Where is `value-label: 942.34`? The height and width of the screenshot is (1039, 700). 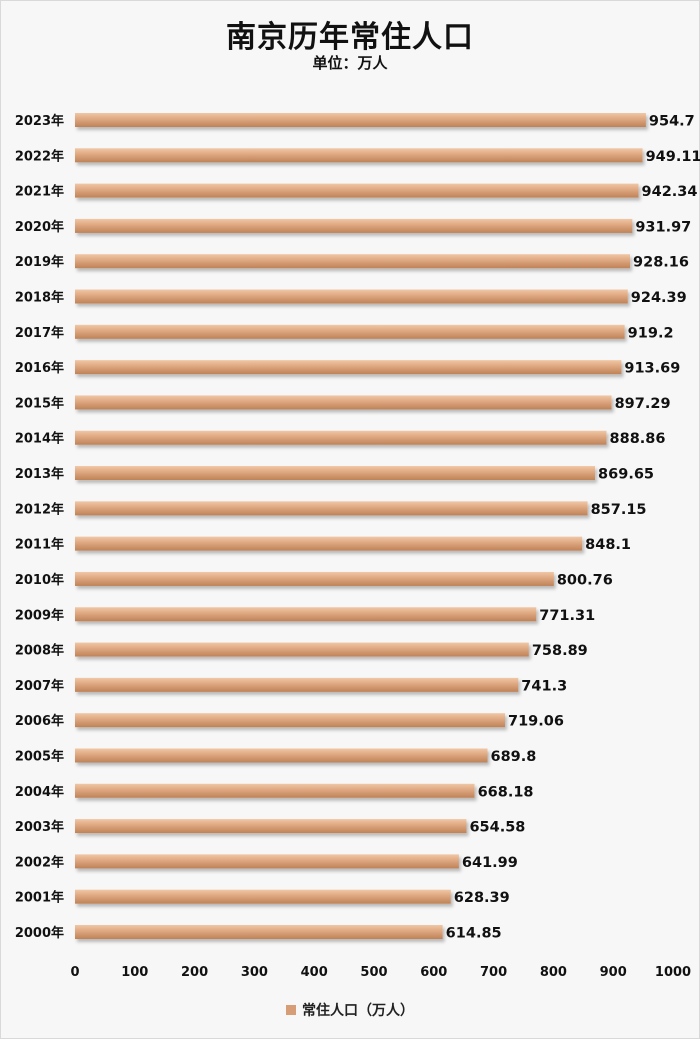
value-label: 942.34 is located at coordinates (670, 192).